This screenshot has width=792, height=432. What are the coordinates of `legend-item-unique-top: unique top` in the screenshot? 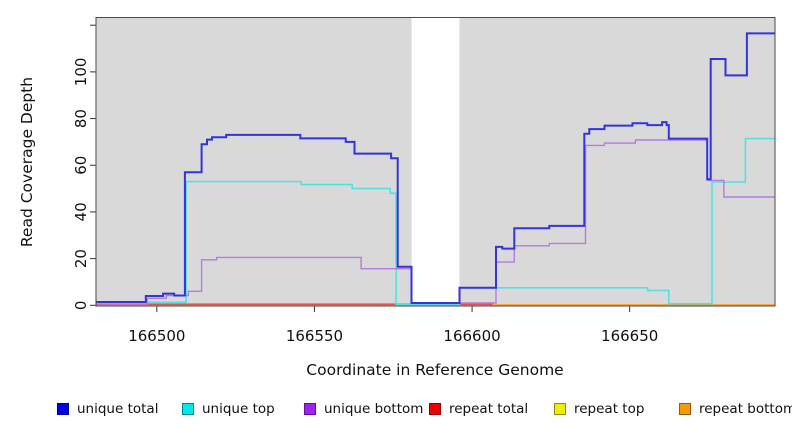 It's located at (228, 409).